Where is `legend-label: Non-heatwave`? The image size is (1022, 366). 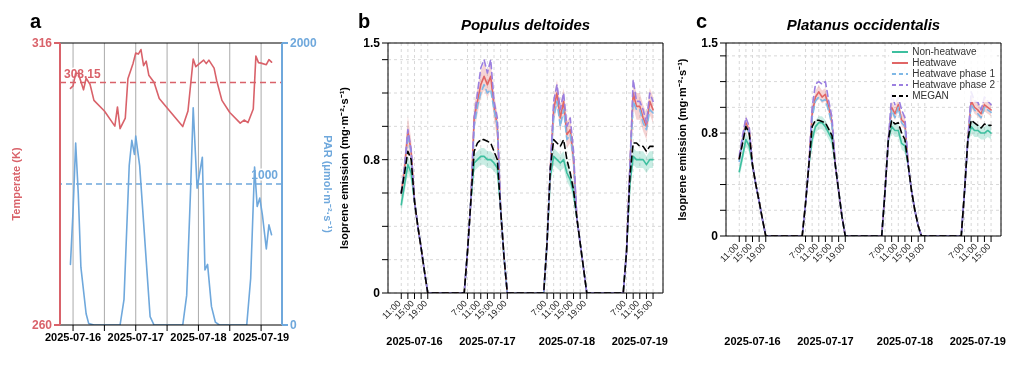 legend-label: Non-heatwave is located at coordinates (944, 51).